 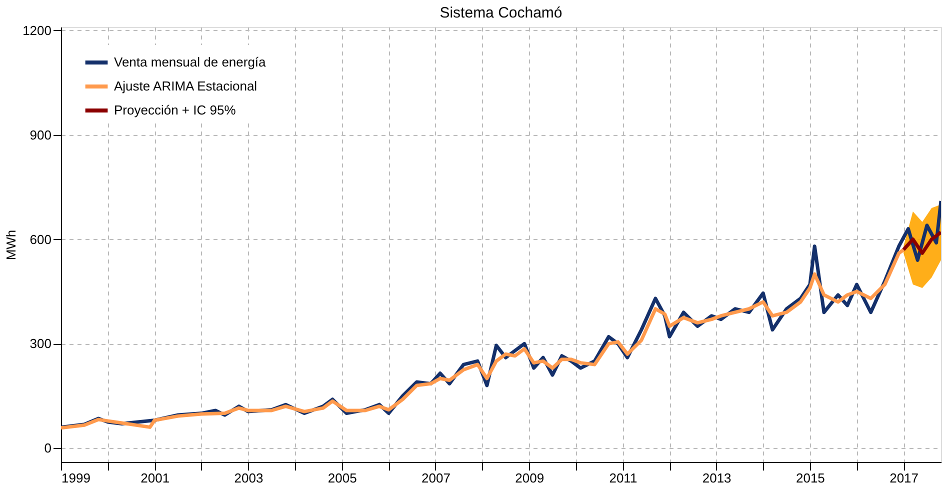 I want to click on legend-label: Venta mensual de energía, so click(x=190, y=62).